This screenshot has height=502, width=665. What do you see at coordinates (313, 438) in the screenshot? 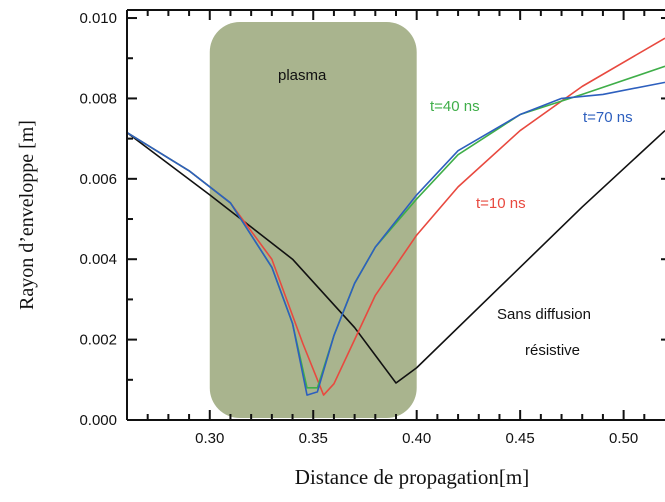
I see `x-tick-label: 0.35` at bounding box center [313, 438].